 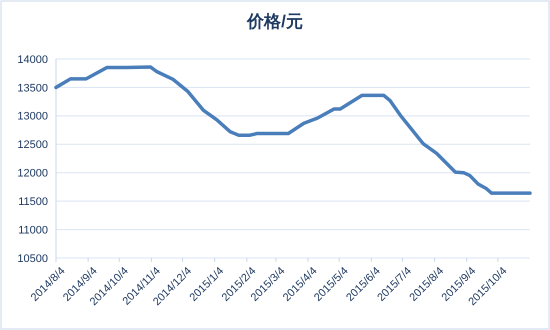 I want to click on chart-title: 价格/元, so click(x=274, y=21).